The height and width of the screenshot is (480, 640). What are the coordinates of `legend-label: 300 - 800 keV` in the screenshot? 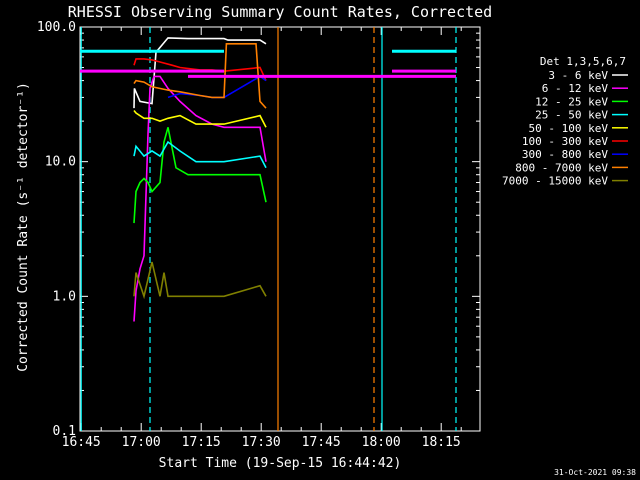 It's located at (565, 154).